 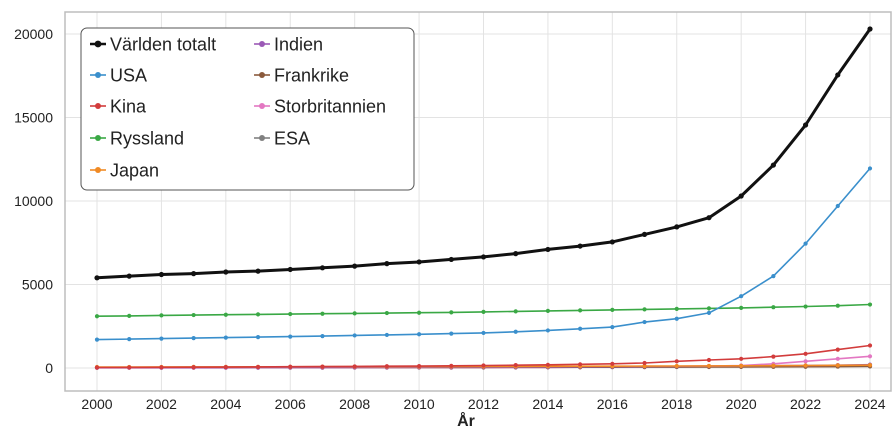 What do you see at coordinates (741, 404) in the screenshot?
I see `x-tick-label: 2020` at bounding box center [741, 404].